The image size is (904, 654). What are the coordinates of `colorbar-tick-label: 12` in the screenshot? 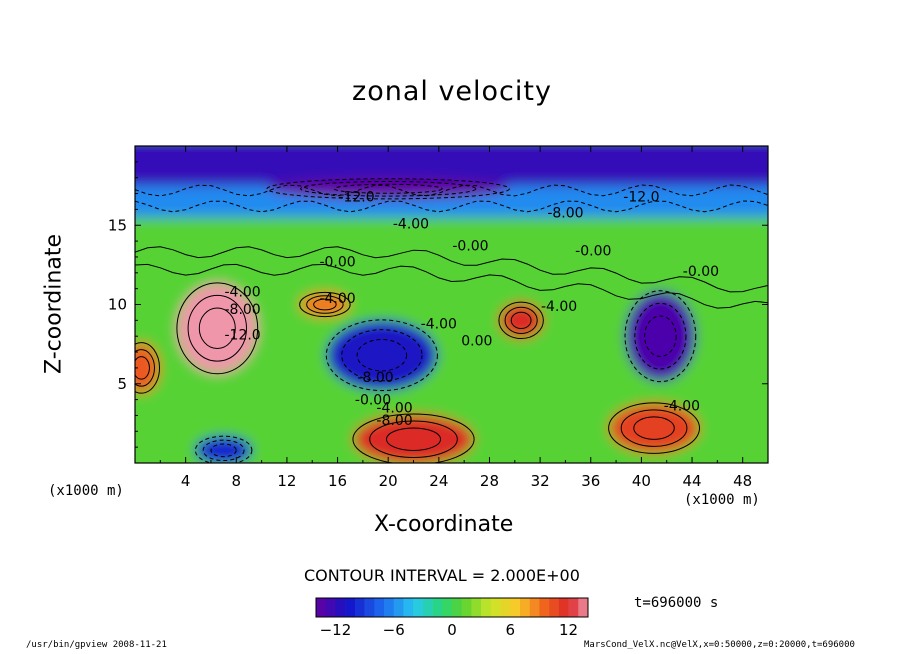 It's located at (568, 630).